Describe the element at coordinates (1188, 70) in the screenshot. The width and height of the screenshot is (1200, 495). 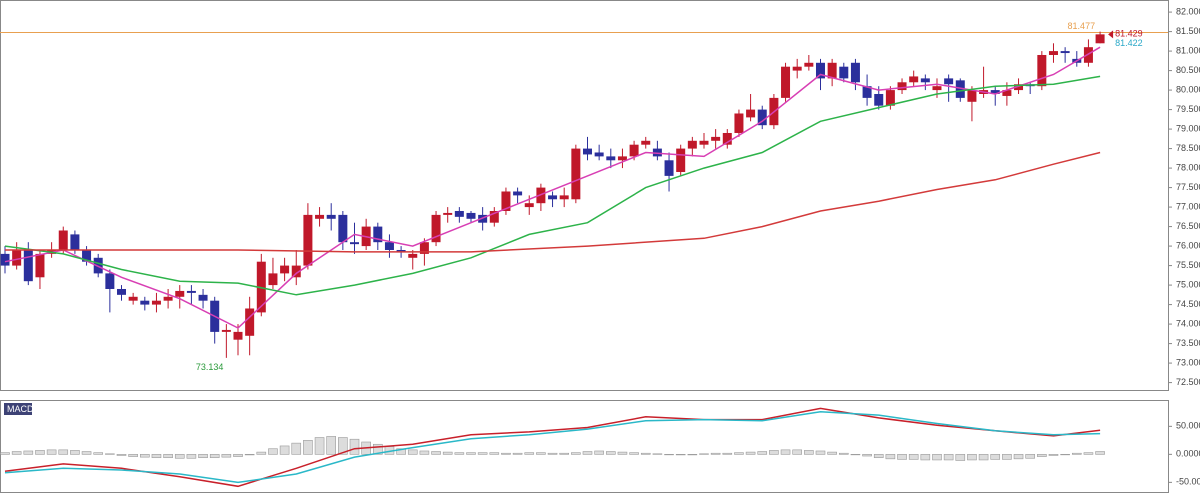
I see `y-tick-label: 80.500` at that location.